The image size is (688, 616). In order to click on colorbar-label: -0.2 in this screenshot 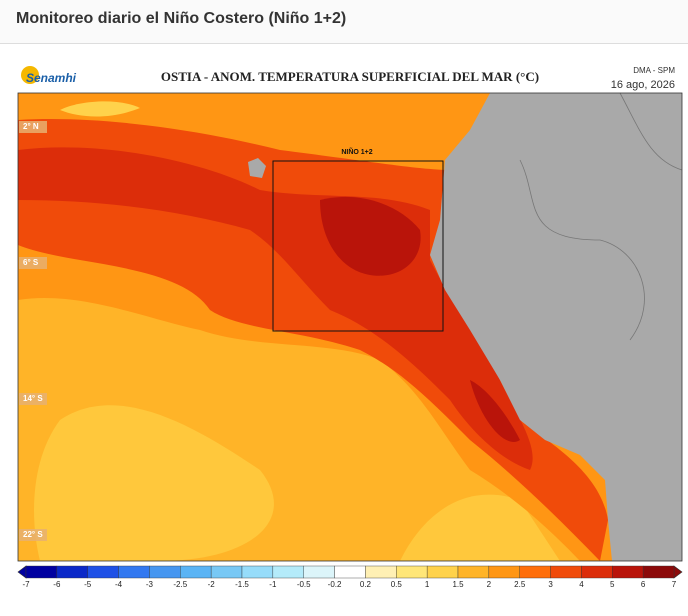, I will do `click(335, 584)`.